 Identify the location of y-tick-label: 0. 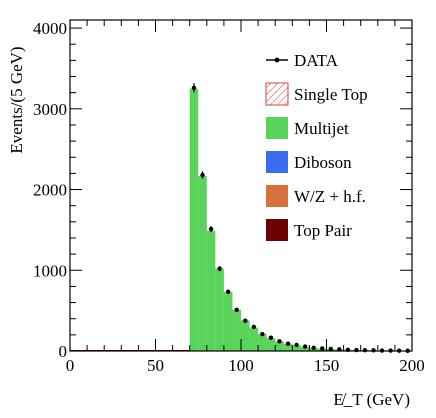
(63, 351).